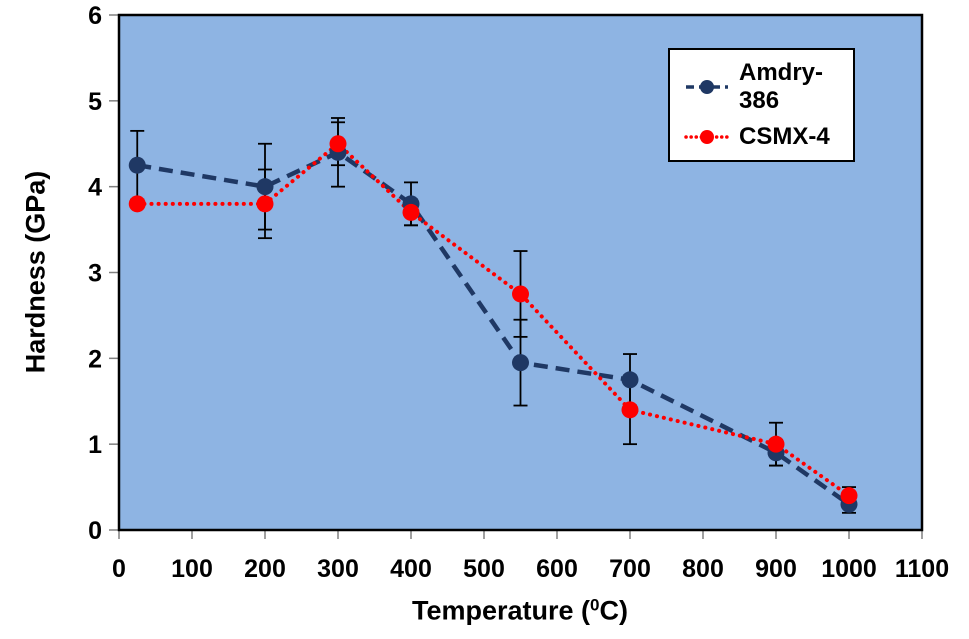 Image resolution: width=969 pixels, height=639 pixels. Describe the element at coordinates (95, 274) in the screenshot. I see `y-tick-label: 3` at that location.